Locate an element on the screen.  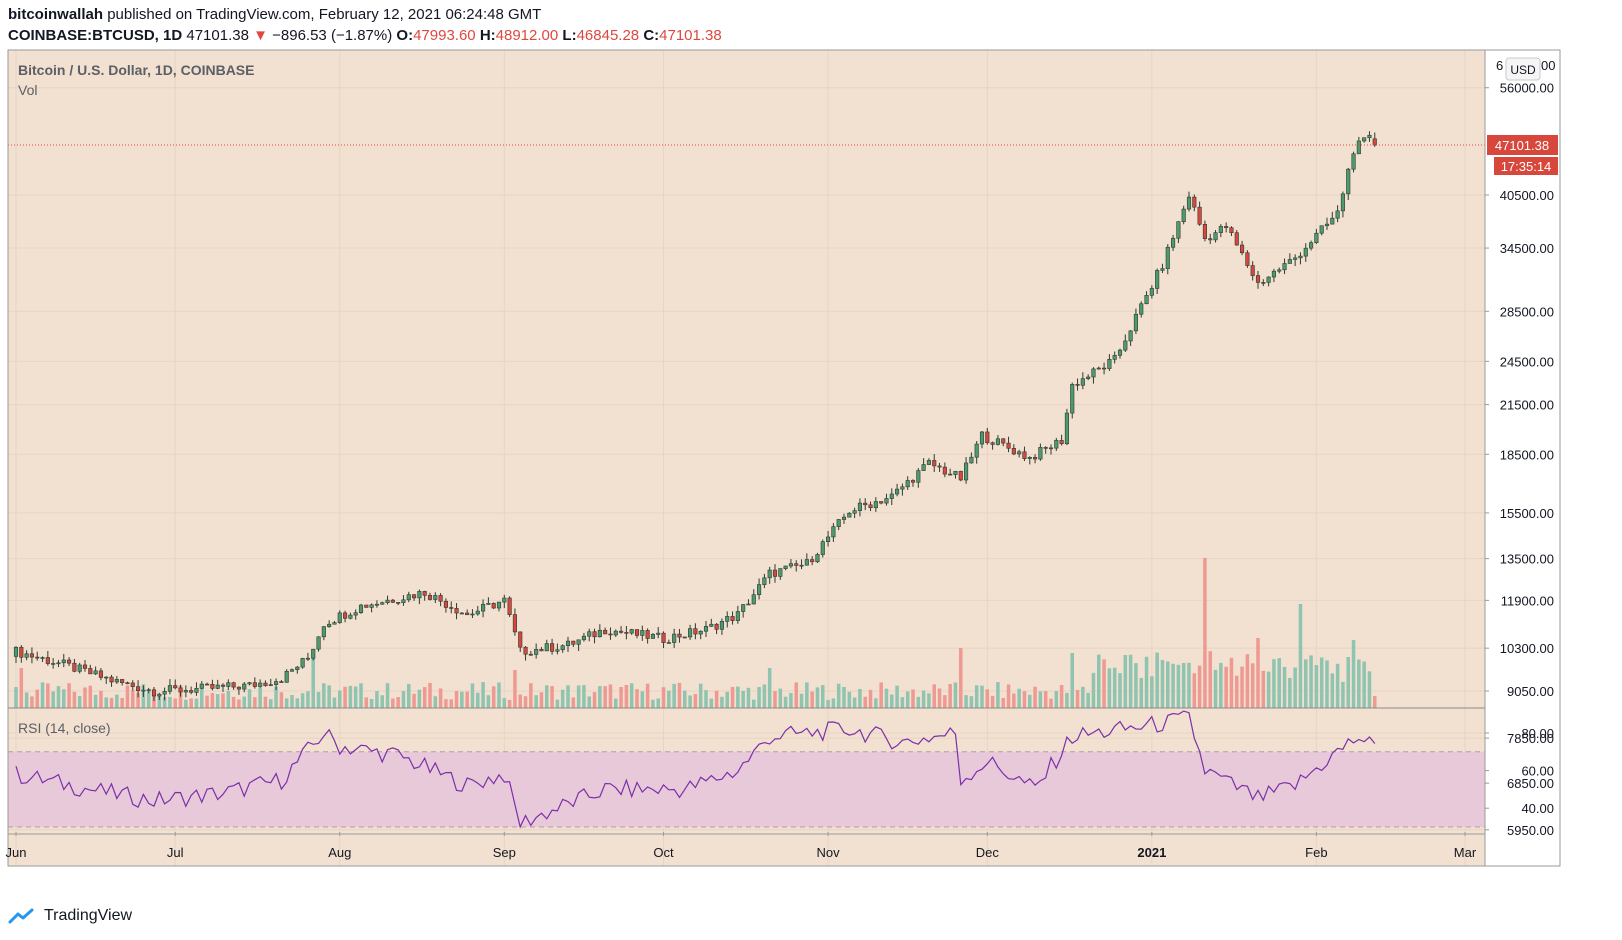
price-tick-label: 9050.00 is located at coordinates (1530, 691).